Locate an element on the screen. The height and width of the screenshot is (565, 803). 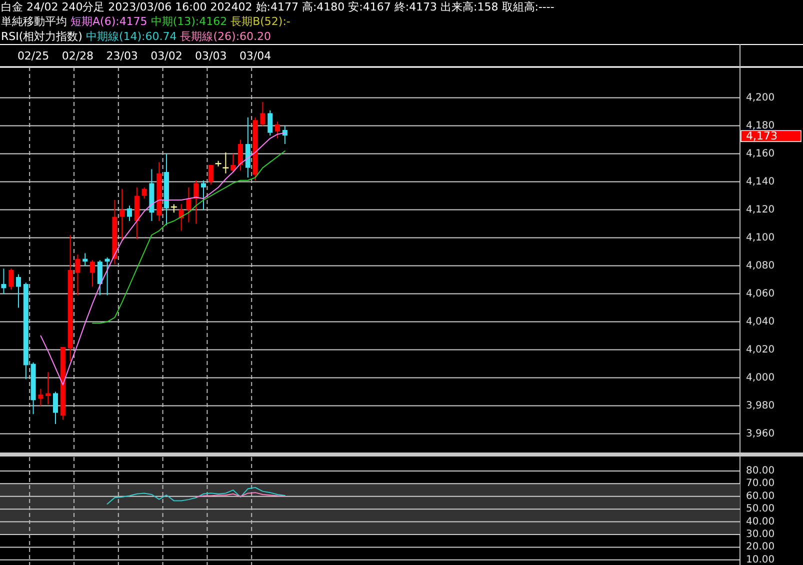
y-tick-label: 70.00 is located at coordinates (760, 484).